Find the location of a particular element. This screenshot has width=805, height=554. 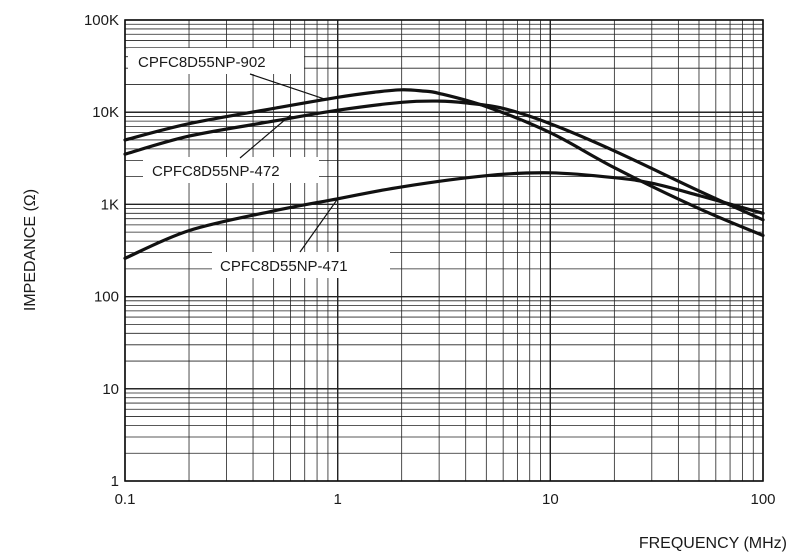

y-tick-label: 10K is located at coordinates (105, 112).